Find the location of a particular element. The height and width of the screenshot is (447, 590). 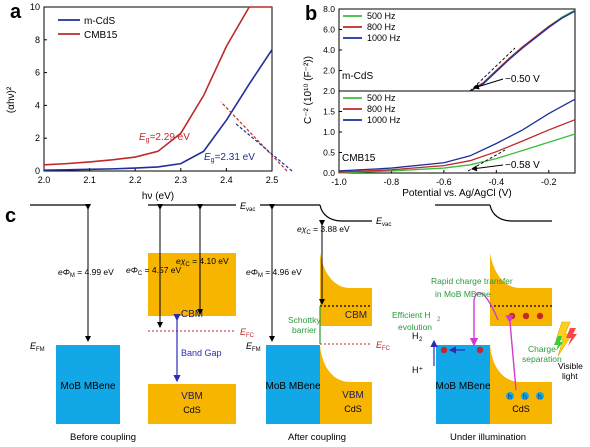

b-ytick-label: 1.5 is located at coordinates (329, 112).